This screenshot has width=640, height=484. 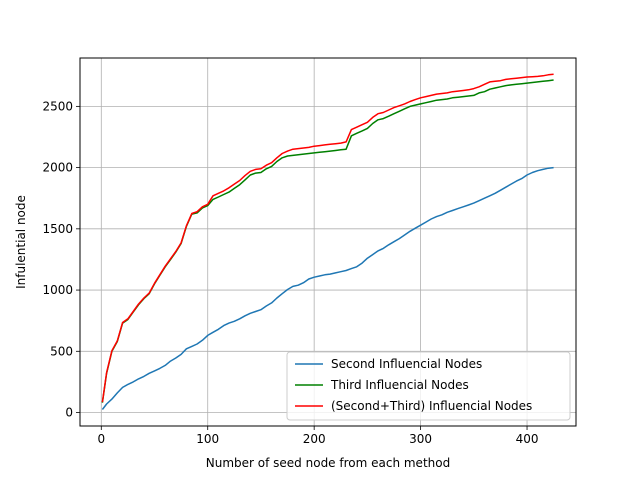 What do you see at coordinates (399, 385) in the screenshot?
I see `legend-label-third: Third Influencial Nodes` at bounding box center [399, 385].